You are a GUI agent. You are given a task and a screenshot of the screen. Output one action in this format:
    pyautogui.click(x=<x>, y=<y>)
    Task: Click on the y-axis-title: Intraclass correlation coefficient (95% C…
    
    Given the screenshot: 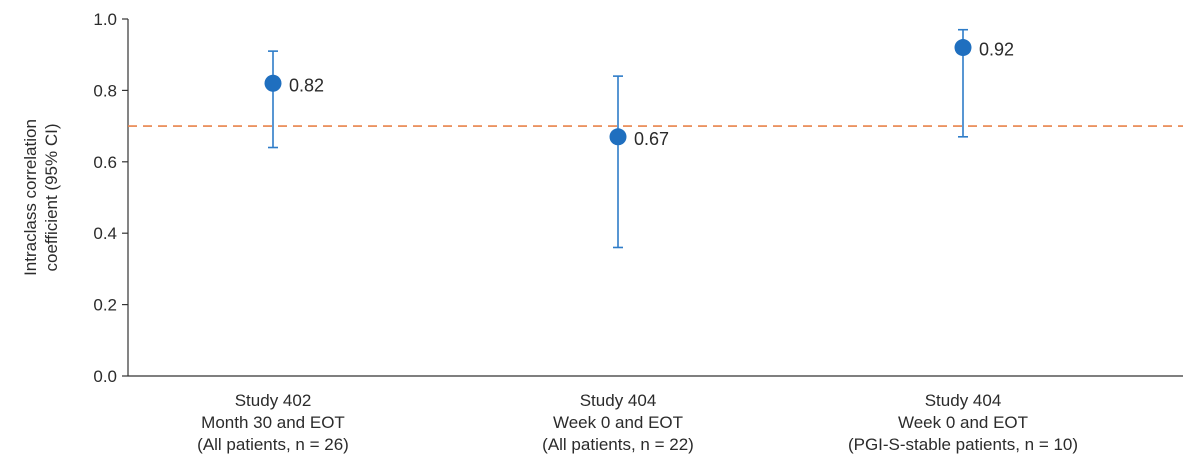 What is the action you would take?
    pyautogui.click(x=41, y=197)
    